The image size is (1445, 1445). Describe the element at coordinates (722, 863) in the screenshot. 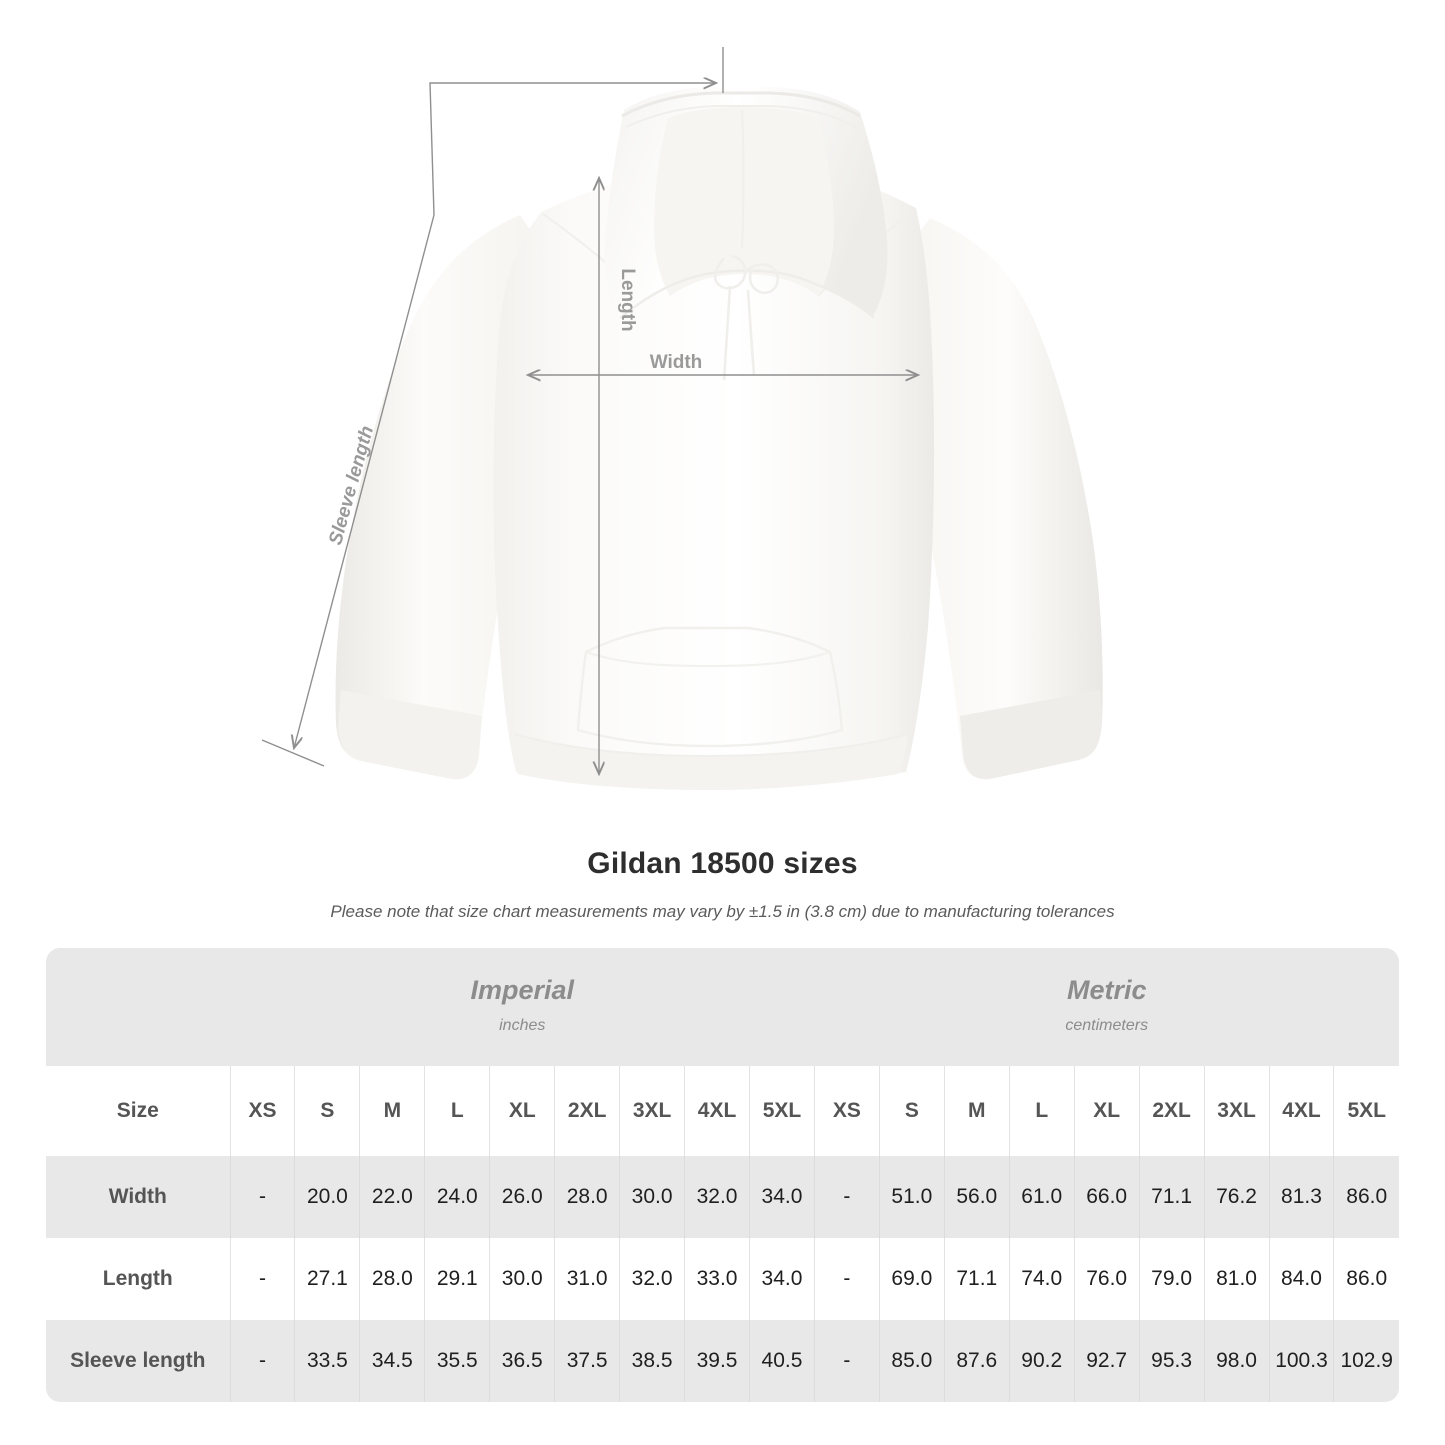

I see `page-title: Gildan 18500 sizes` at that location.